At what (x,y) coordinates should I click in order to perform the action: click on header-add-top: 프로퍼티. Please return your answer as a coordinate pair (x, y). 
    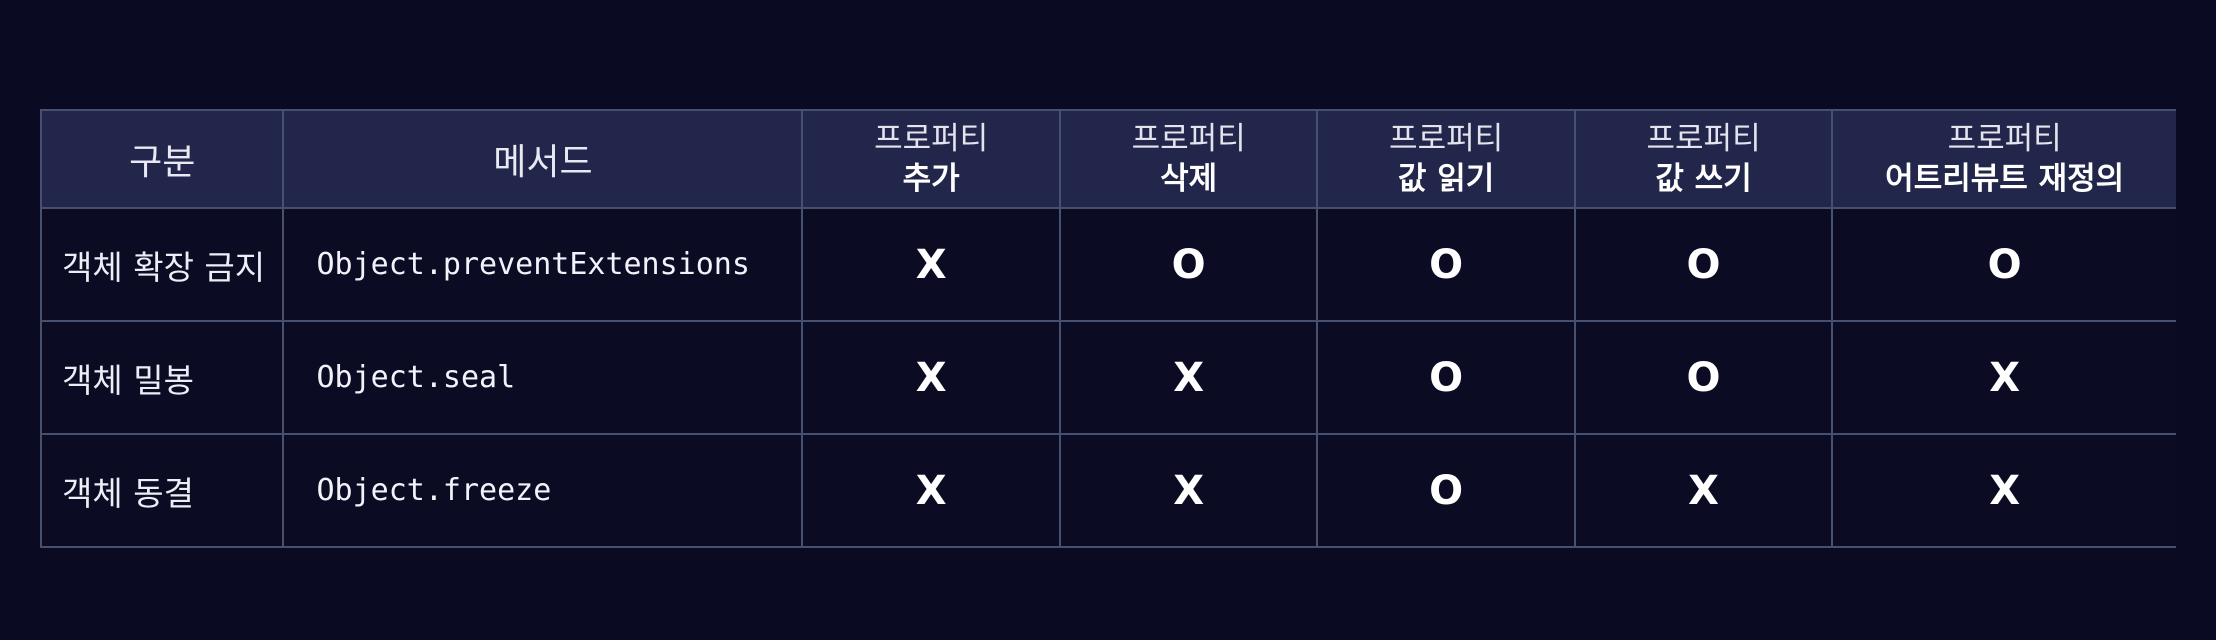
    Looking at the image, I should click on (931, 139).